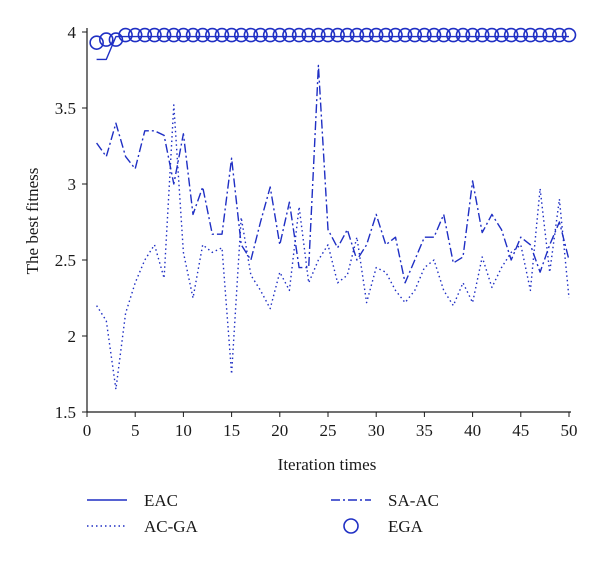  What do you see at coordinates (520, 430) in the screenshot?
I see `x-tick-label: 45` at bounding box center [520, 430].